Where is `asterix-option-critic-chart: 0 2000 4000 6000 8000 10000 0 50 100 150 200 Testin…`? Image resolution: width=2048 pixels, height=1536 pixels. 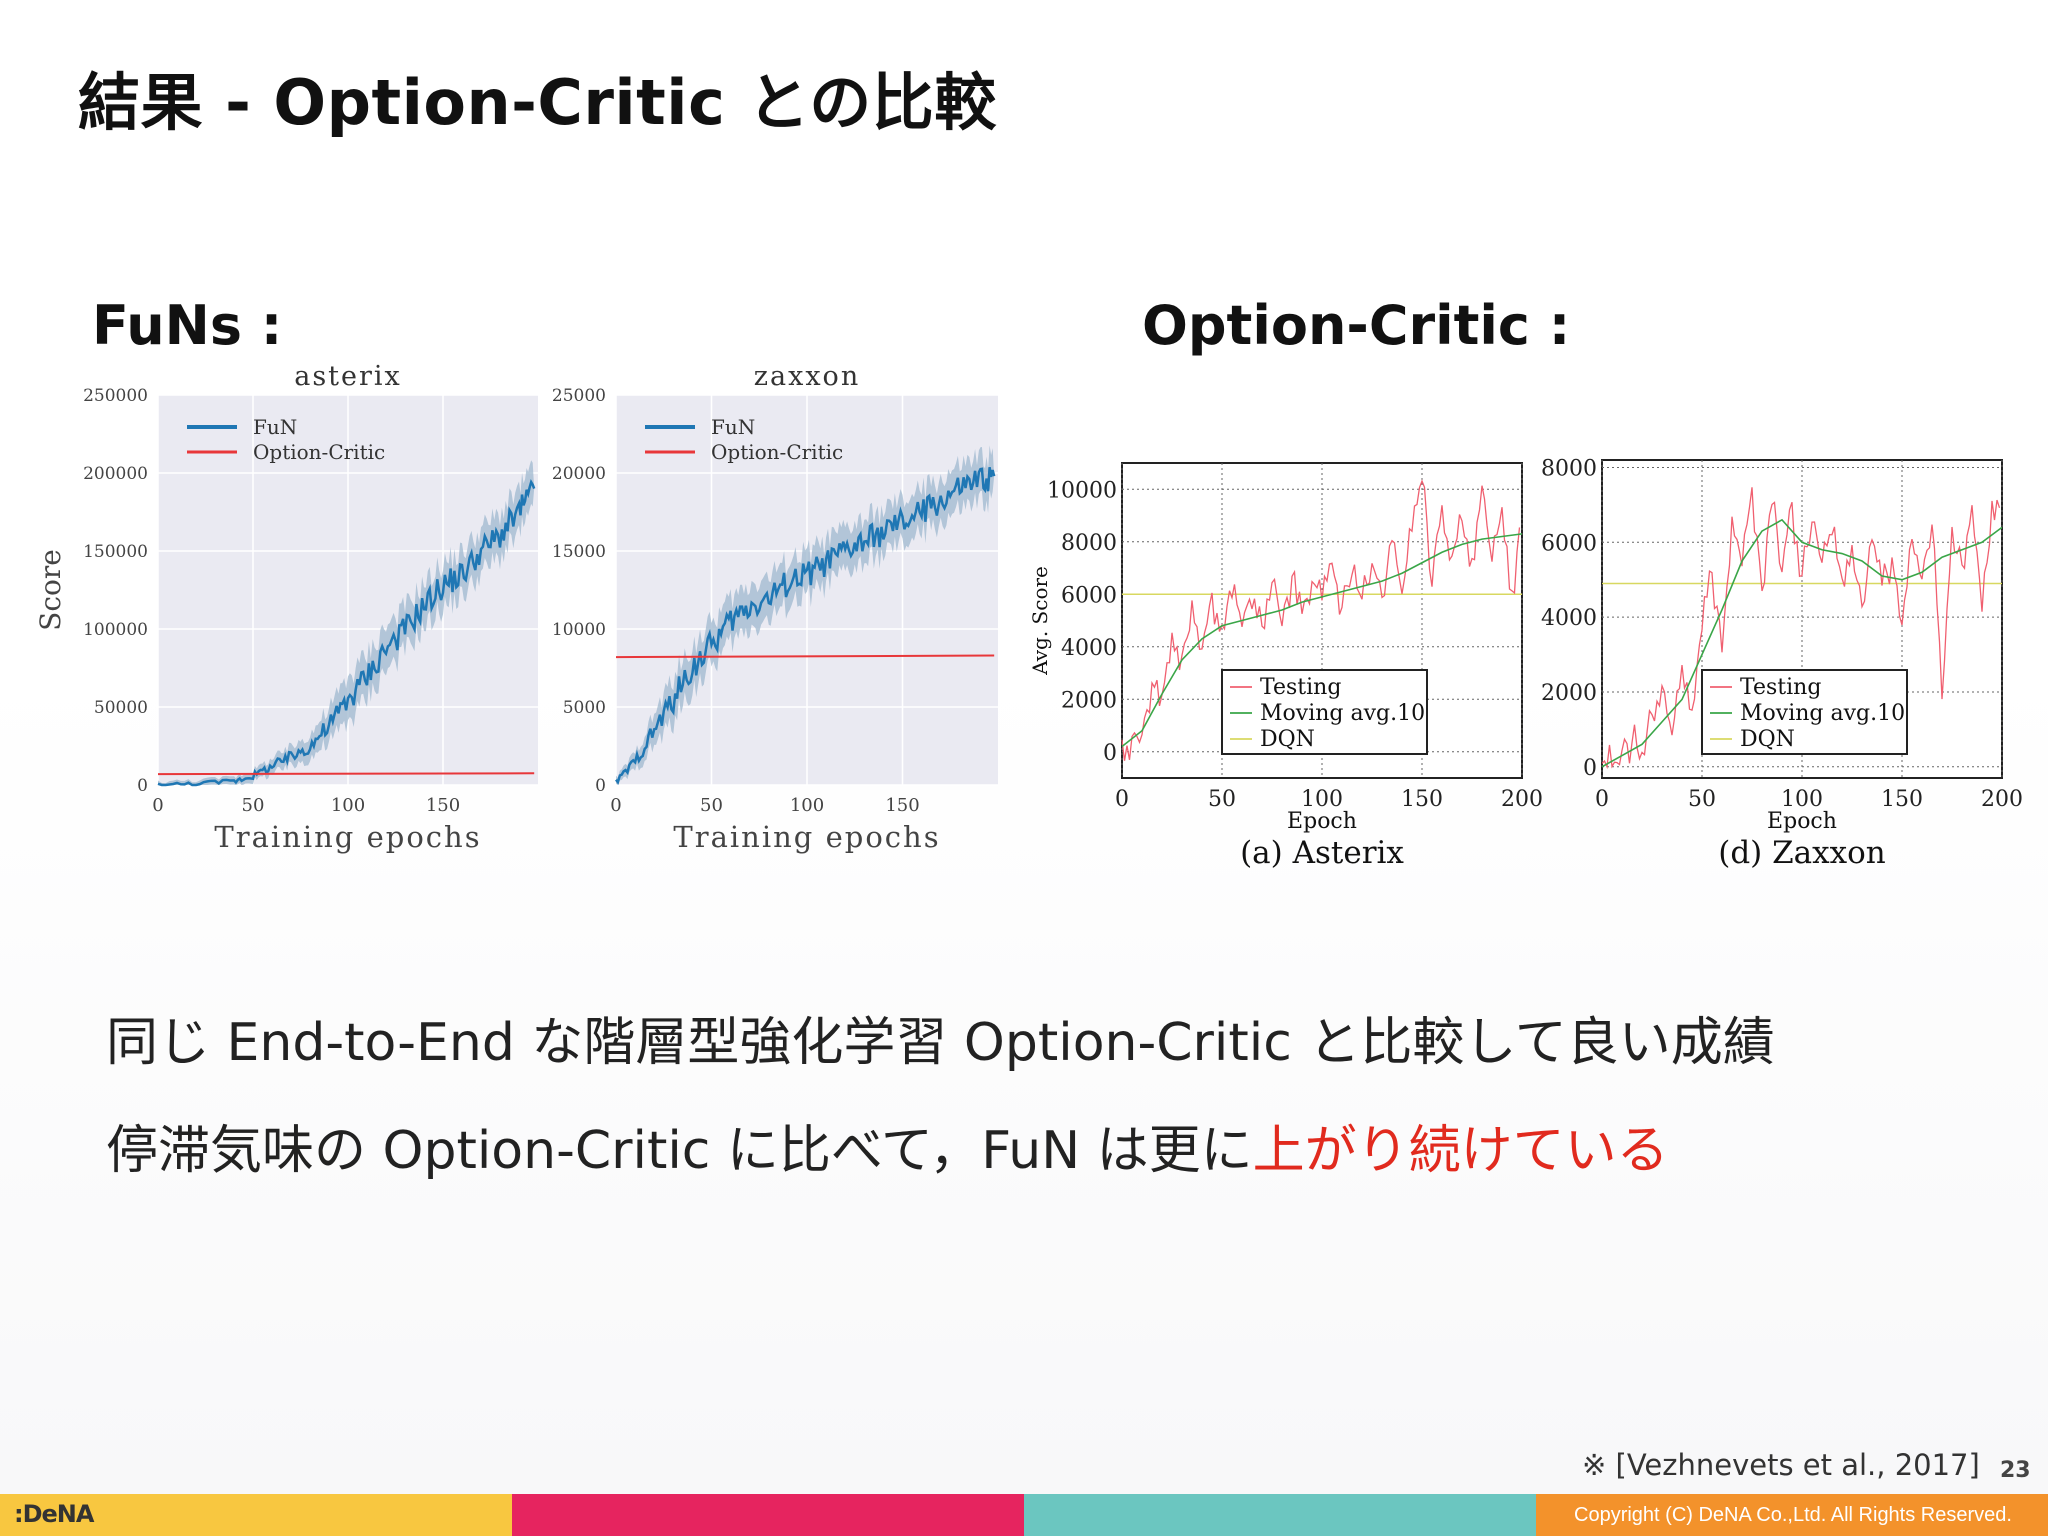
asterix-option-critic-chart: 0 2000 4000 6000 8000 10000 0 50 100 150 200 Testin… is located at coordinates (1285, 666).